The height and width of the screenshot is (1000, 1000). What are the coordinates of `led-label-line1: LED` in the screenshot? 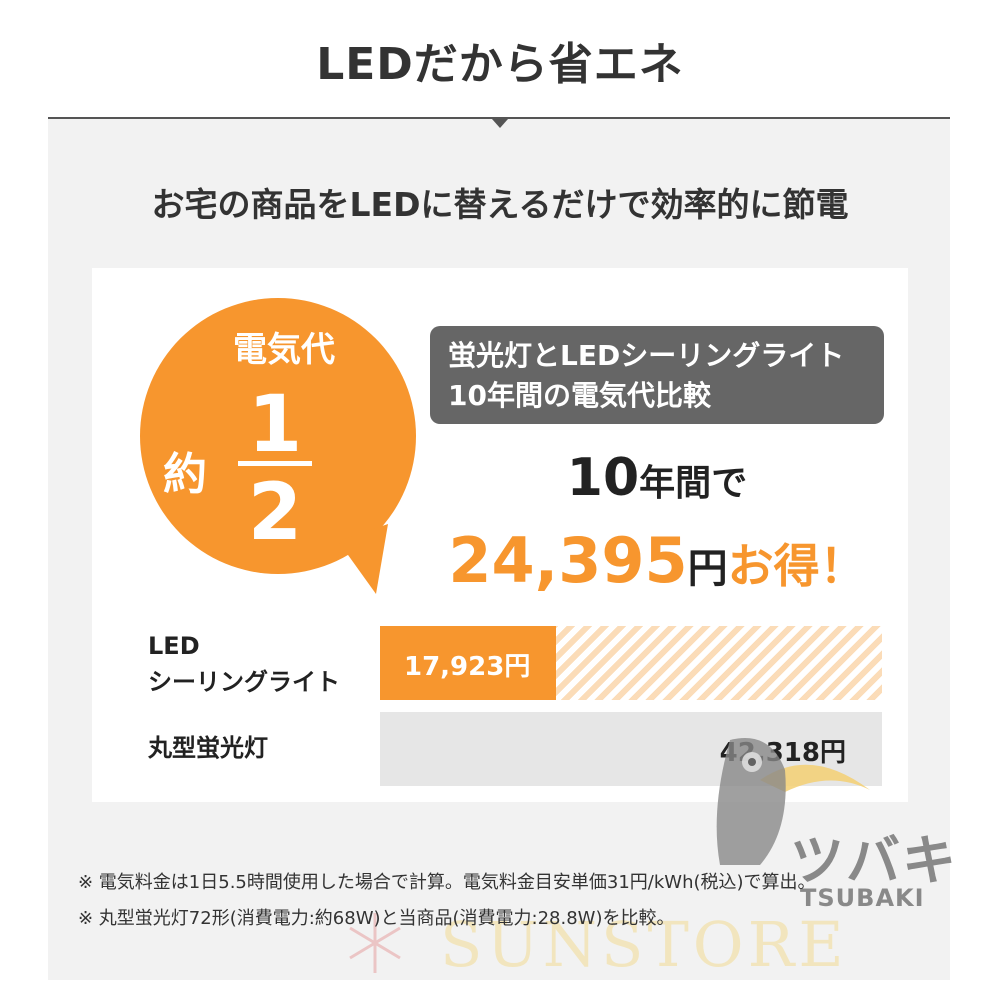 It's located at (174, 646).